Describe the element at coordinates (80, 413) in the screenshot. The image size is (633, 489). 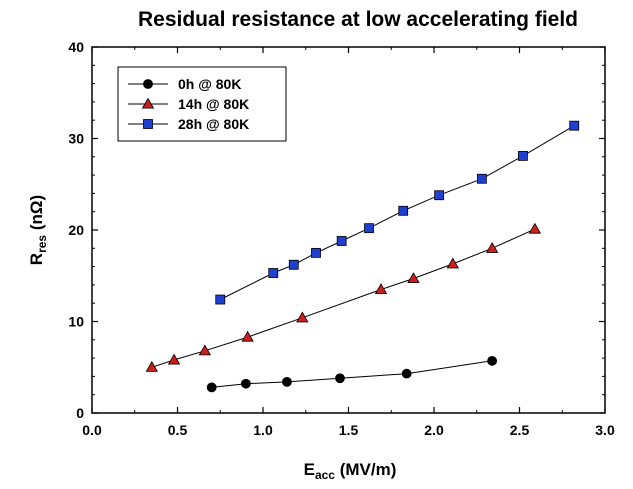
I see `y-tick-label: 0` at that location.